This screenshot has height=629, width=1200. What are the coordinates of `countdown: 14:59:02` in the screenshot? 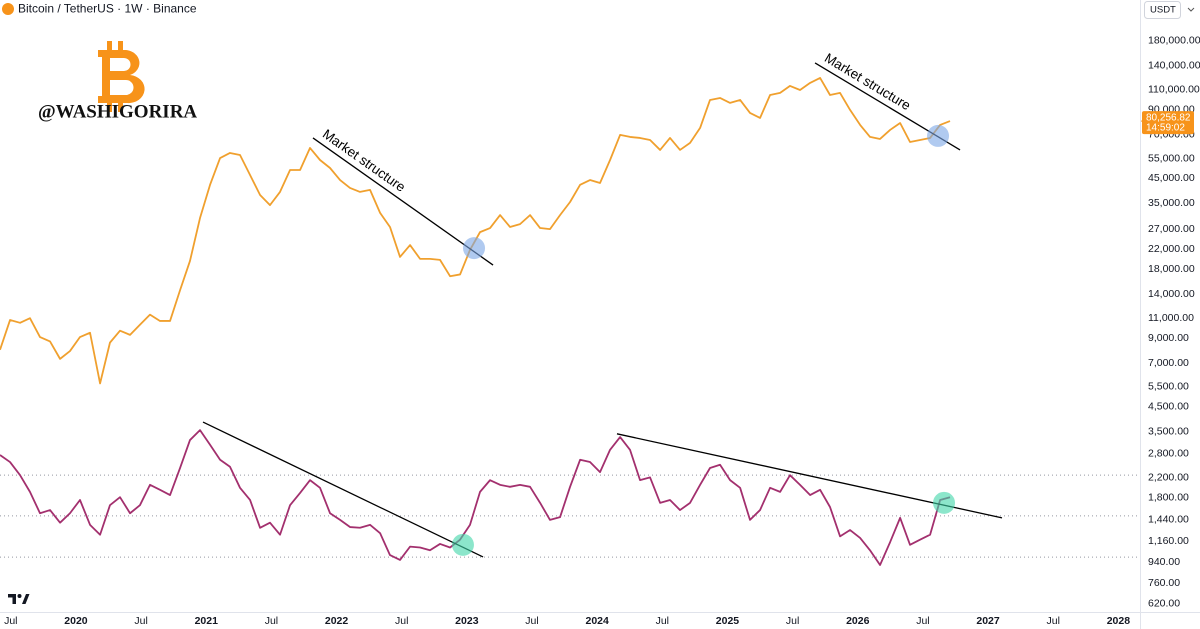 It's located at (1165, 128).